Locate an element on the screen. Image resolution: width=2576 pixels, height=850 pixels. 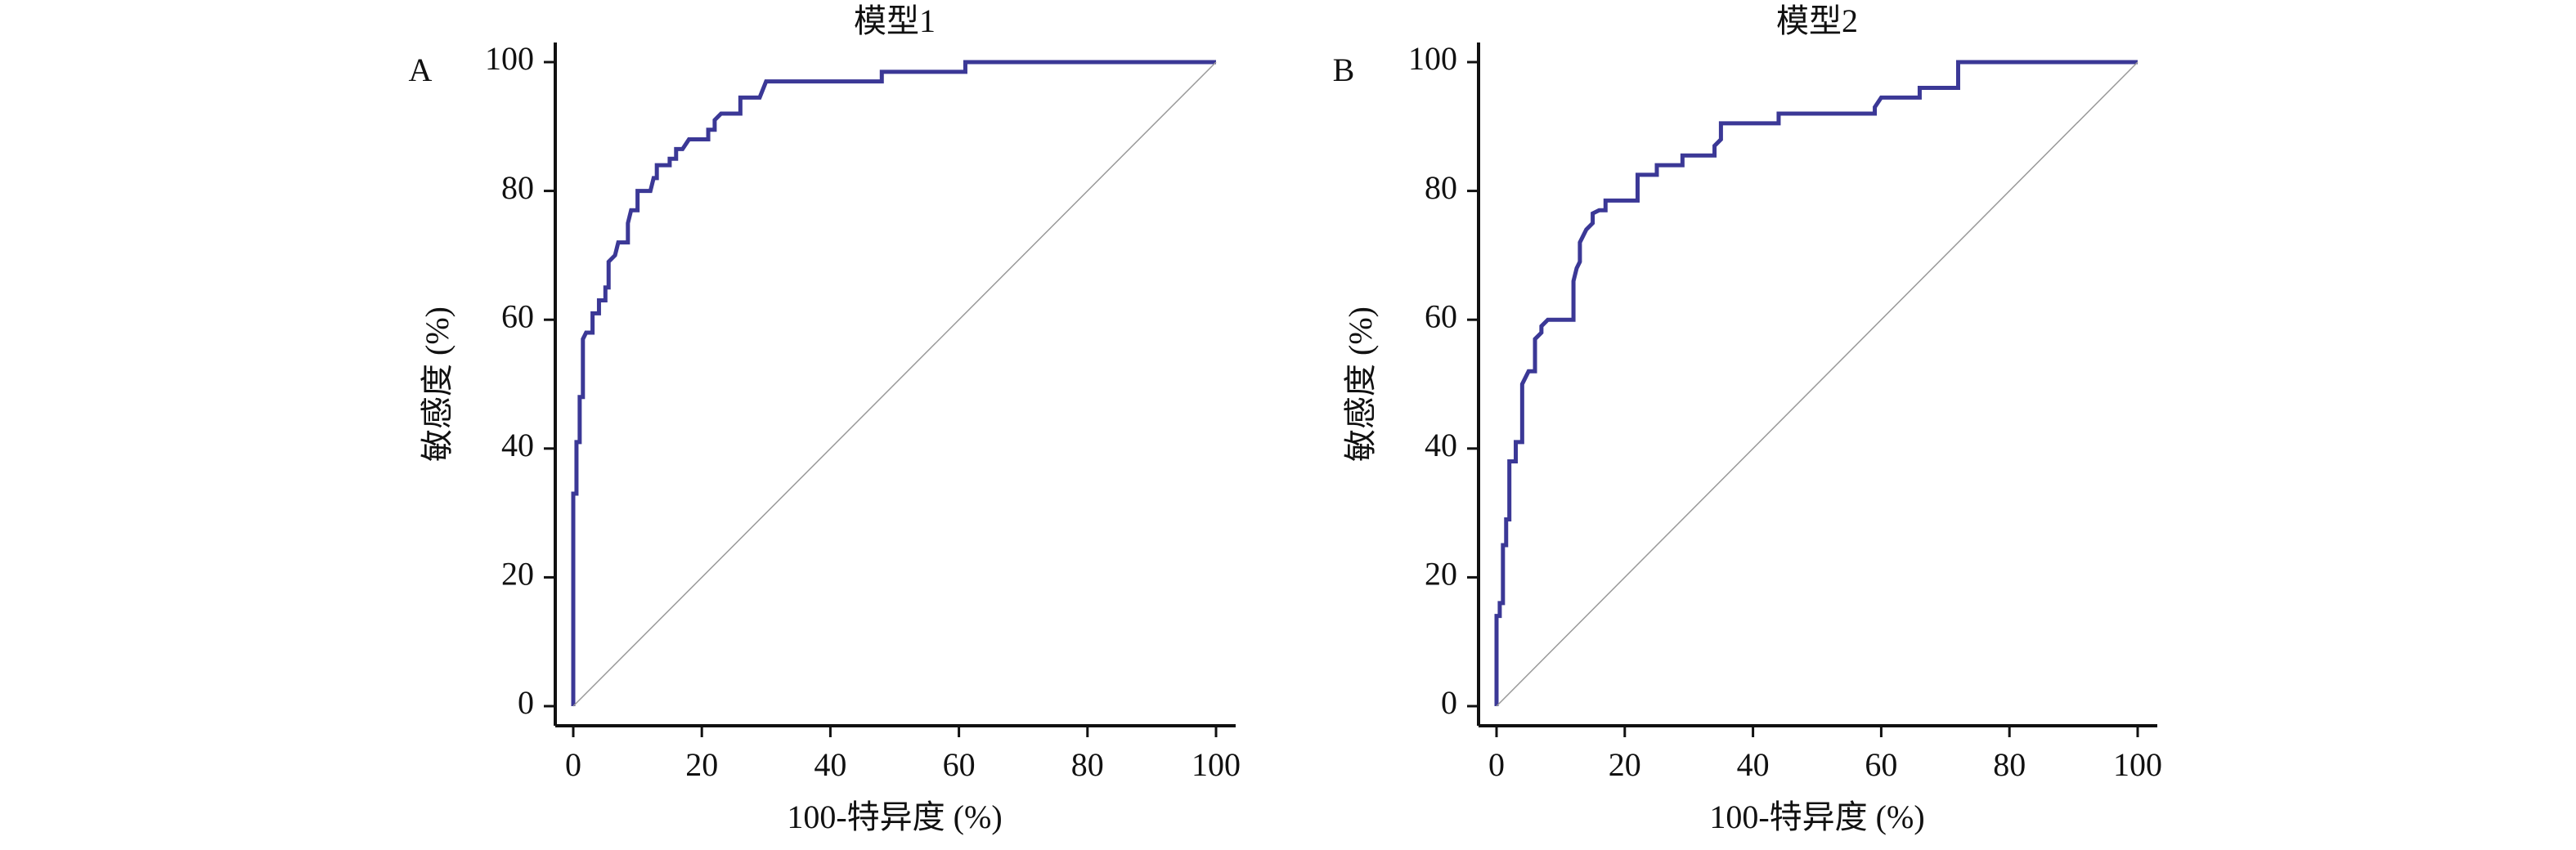
panel-label: B is located at coordinates (1344, 70).